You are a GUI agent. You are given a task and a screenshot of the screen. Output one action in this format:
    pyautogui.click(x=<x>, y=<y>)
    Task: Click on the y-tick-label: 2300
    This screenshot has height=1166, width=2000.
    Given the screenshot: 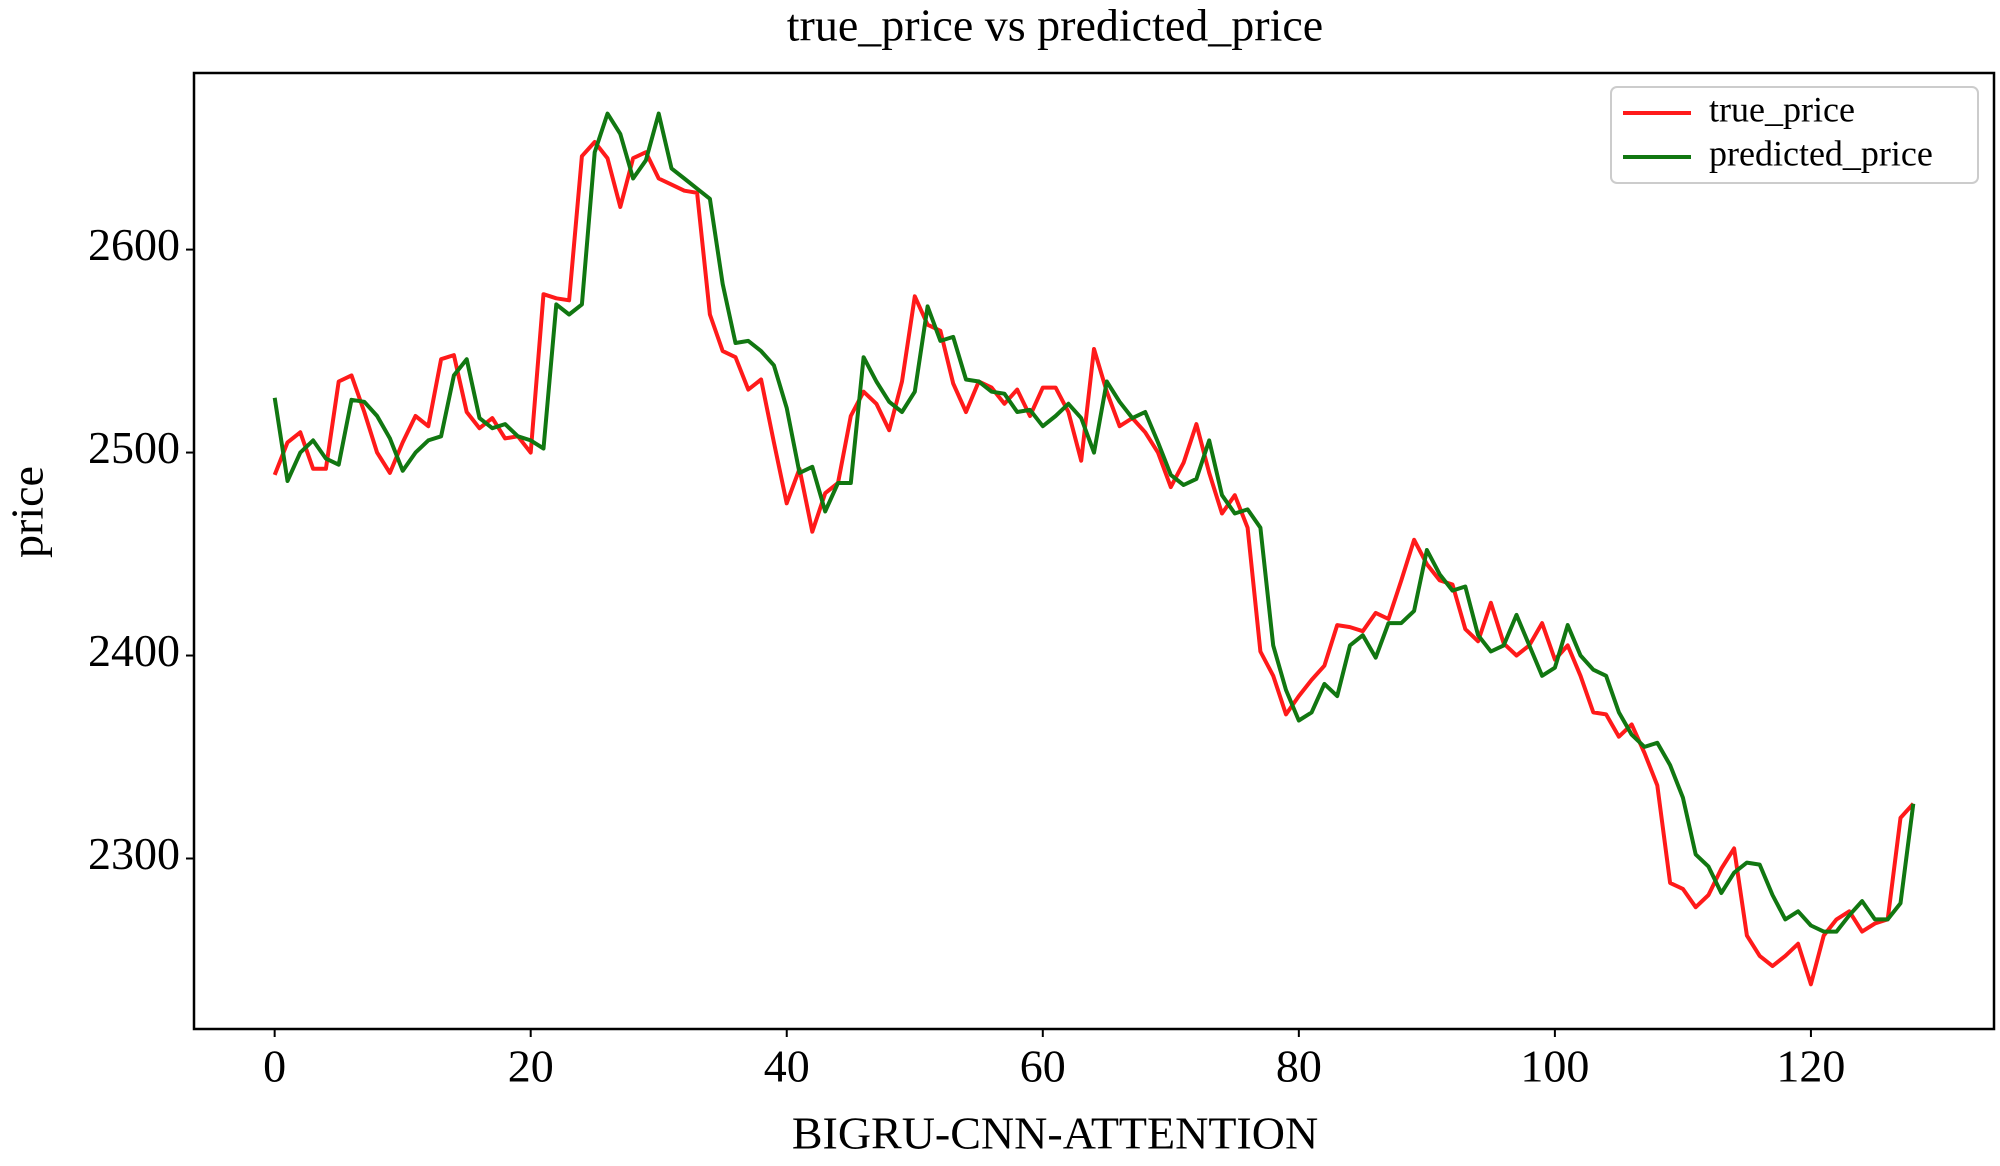 What is the action you would take?
    pyautogui.click(x=134, y=853)
    